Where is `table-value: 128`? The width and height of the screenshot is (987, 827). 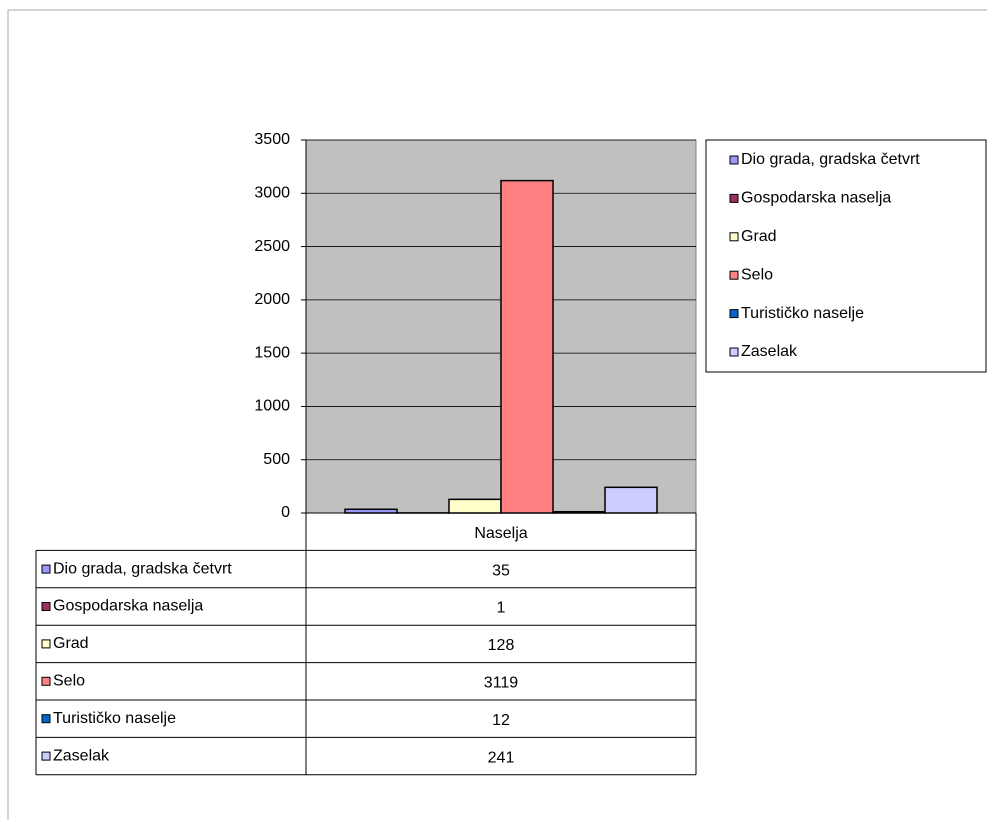
table-value: 128 is located at coordinates (501, 645).